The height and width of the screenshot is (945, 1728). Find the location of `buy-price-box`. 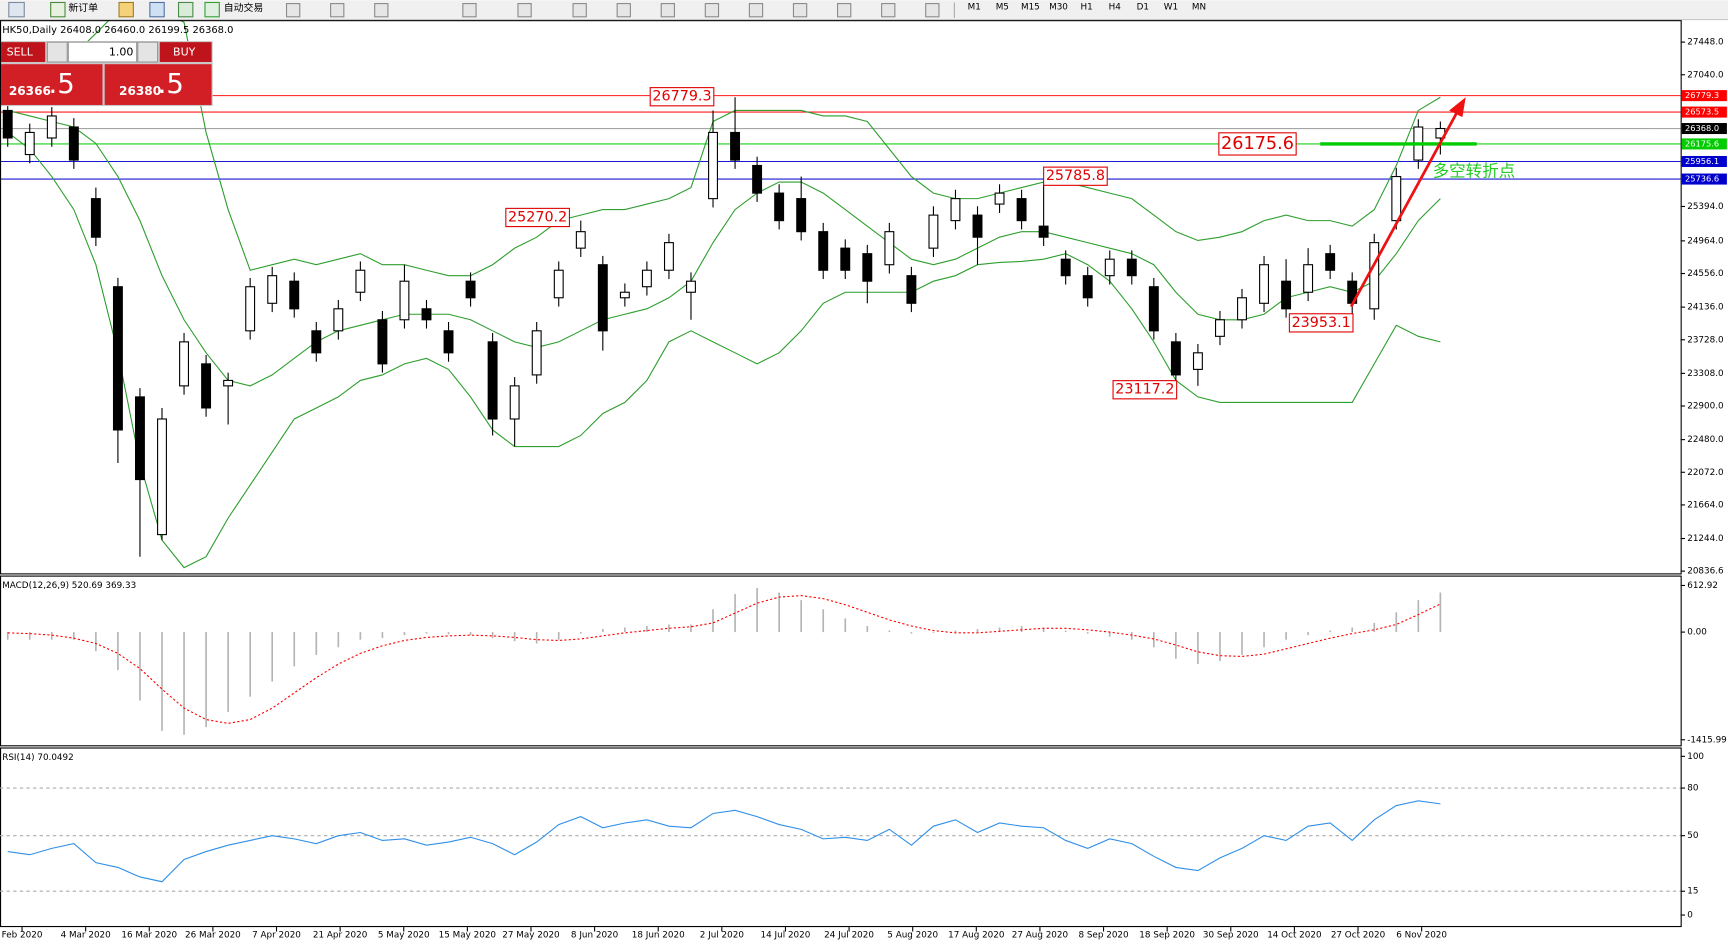

buy-price-box is located at coordinates (158, 84).